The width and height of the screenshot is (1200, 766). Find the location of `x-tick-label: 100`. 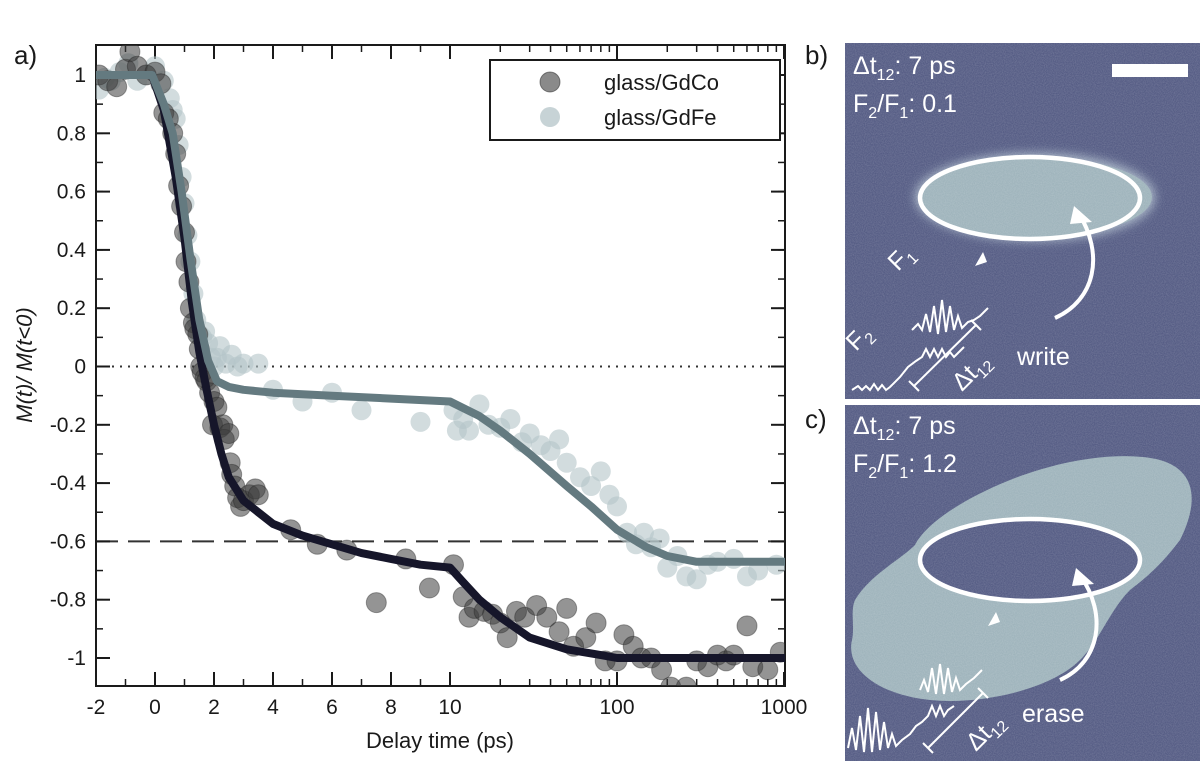

x-tick-label: 100 is located at coordinates (616, 707).